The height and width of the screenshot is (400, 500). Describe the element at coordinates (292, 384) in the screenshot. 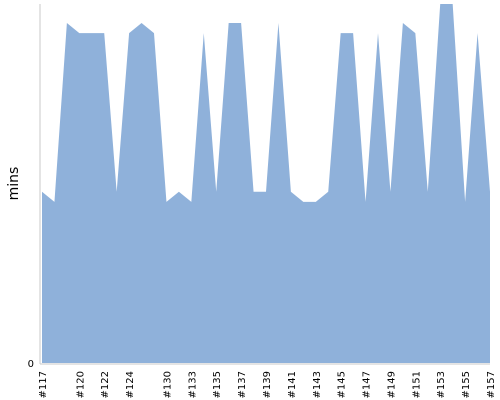

I see `x-tick-label: #141` at that location.